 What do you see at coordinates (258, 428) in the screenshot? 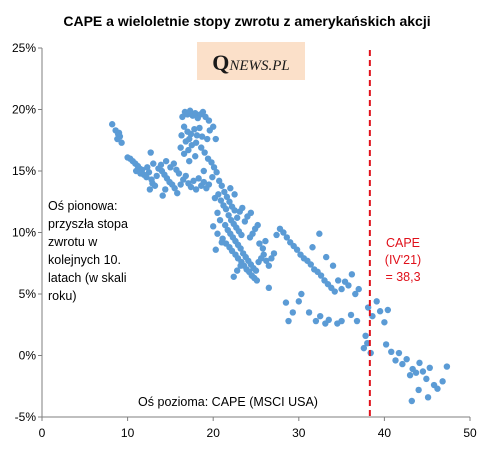
I see `x-tick-labels: 0 10 20 30 40 50` at bounding box center [258, 428].